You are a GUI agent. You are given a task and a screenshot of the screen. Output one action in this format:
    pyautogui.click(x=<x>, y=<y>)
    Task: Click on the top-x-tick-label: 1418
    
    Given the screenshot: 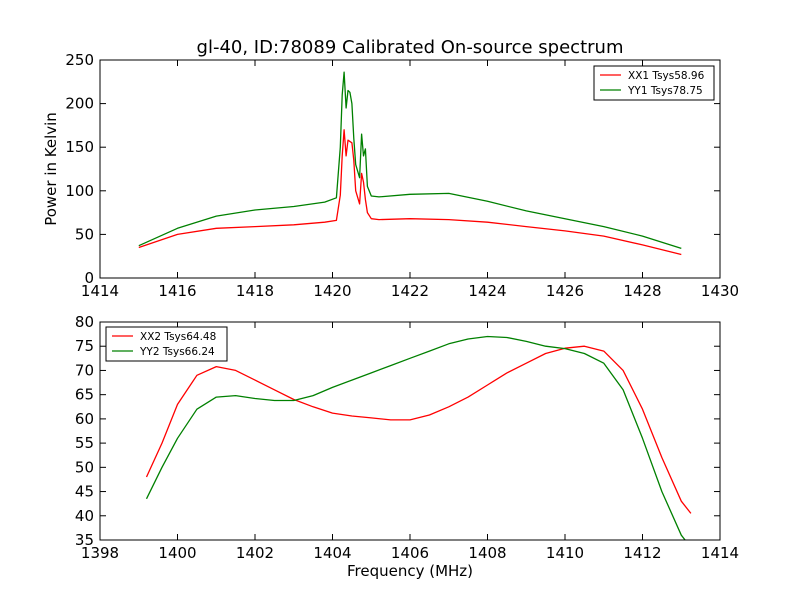 What is the action you would take?
    pyautogui.click(x=255, y=291)
    